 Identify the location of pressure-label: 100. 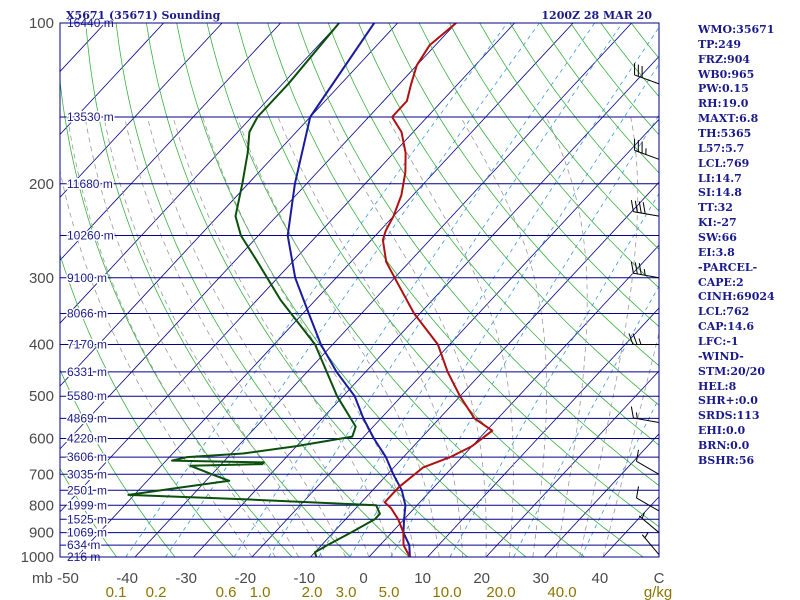
(41, 23).